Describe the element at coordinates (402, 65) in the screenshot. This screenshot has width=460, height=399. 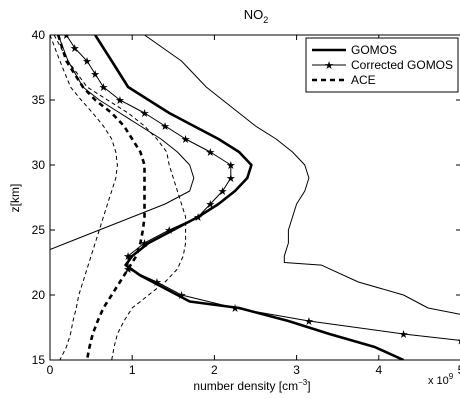
I see `legend-corrected-label: Corrected GOMOS` at that location.